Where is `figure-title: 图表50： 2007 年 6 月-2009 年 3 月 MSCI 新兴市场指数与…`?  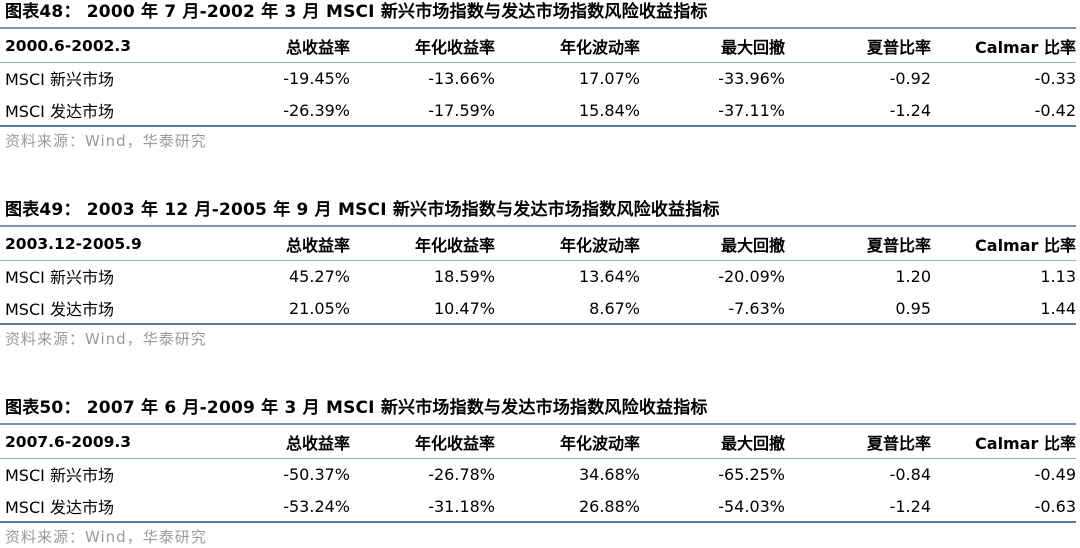 figure-title: 图表50： 2007 年 6 月-2009 年 3 月 MSCI 新兴市场指数与… is located at coordinates (356, 408).